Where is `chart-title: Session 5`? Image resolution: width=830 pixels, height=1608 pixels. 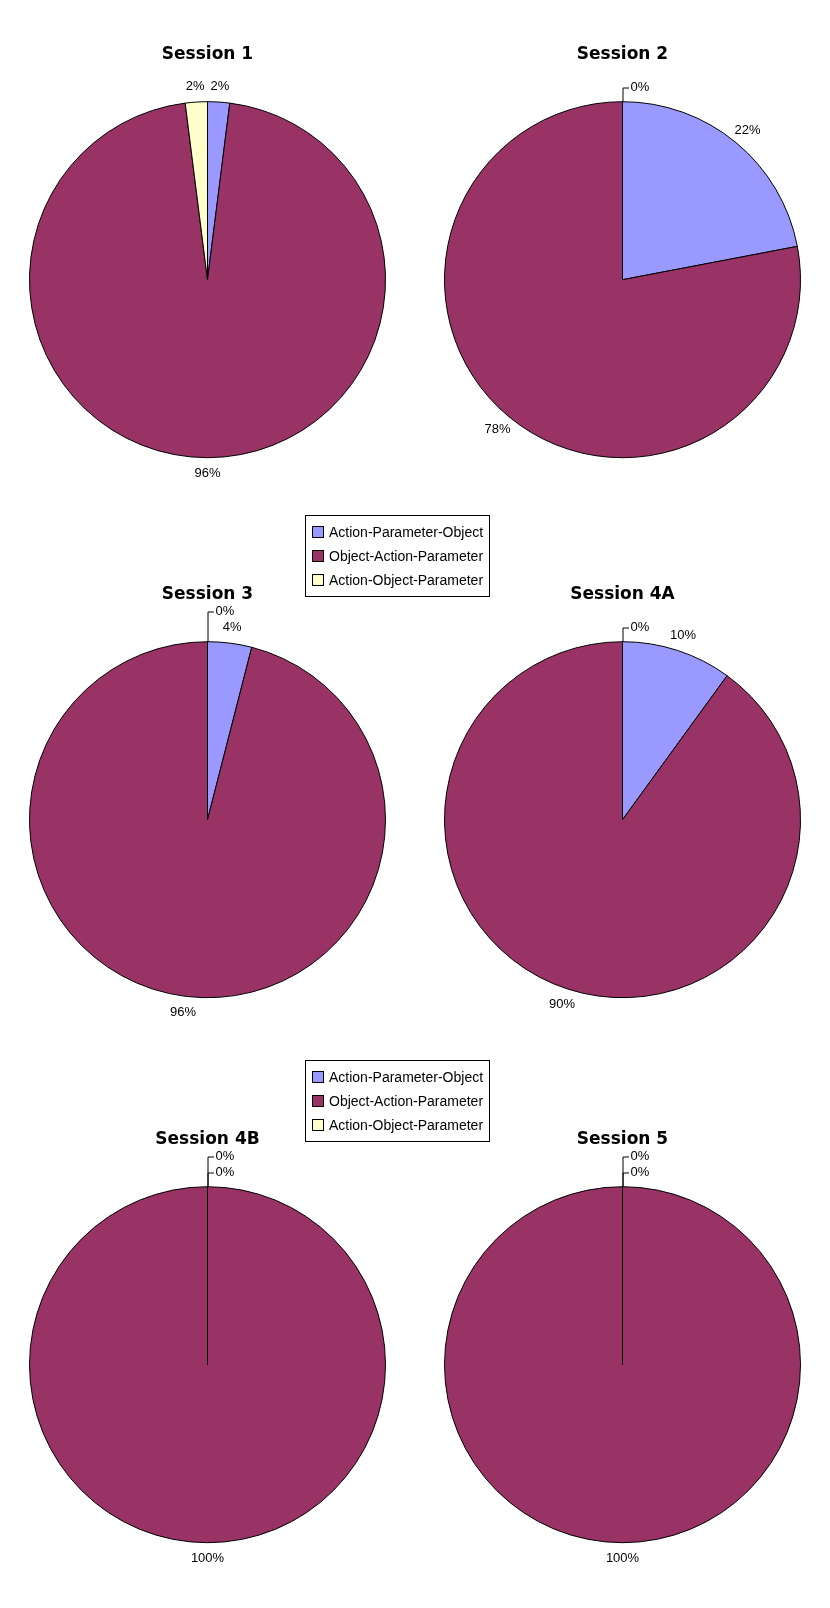 chart-title: Session 5 is located at coordinates (622, 1137).